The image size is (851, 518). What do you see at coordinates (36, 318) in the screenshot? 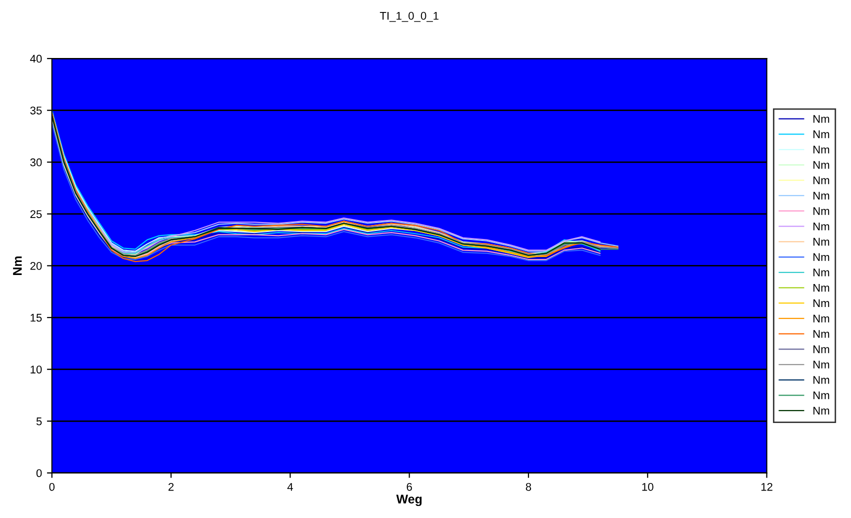
I see `y-tick-label: 15` at bounding box center [36, 318].